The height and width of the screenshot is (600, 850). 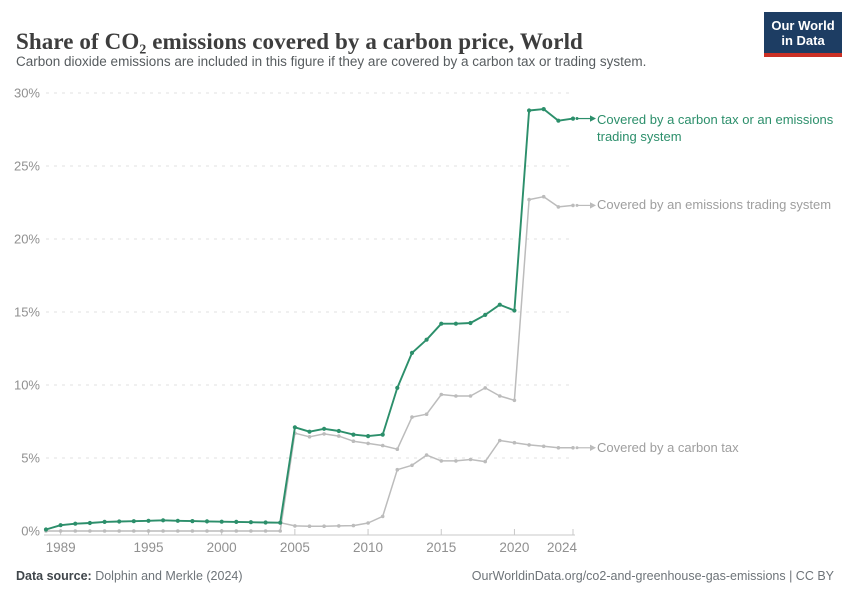 I want to click on x-axis-tick-label: 2000, so click(x=222, y=547).